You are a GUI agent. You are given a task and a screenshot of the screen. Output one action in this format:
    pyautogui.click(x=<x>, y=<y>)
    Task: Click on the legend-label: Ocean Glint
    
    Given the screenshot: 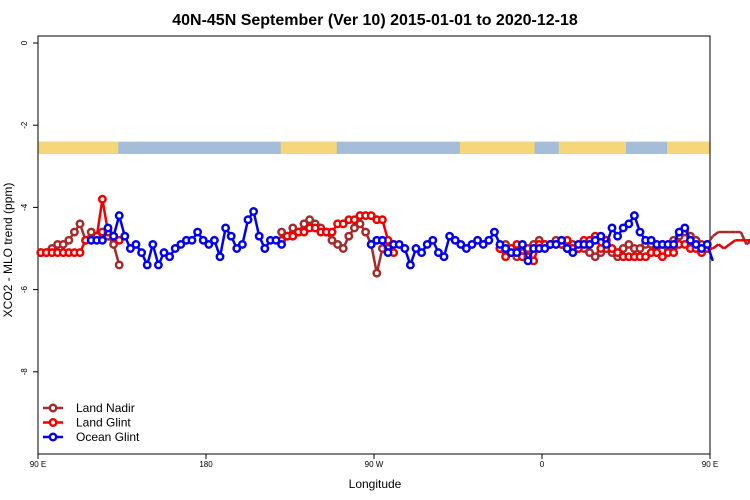 What is the action you would take?
    pyautogui.click(x=108, y=437)
    